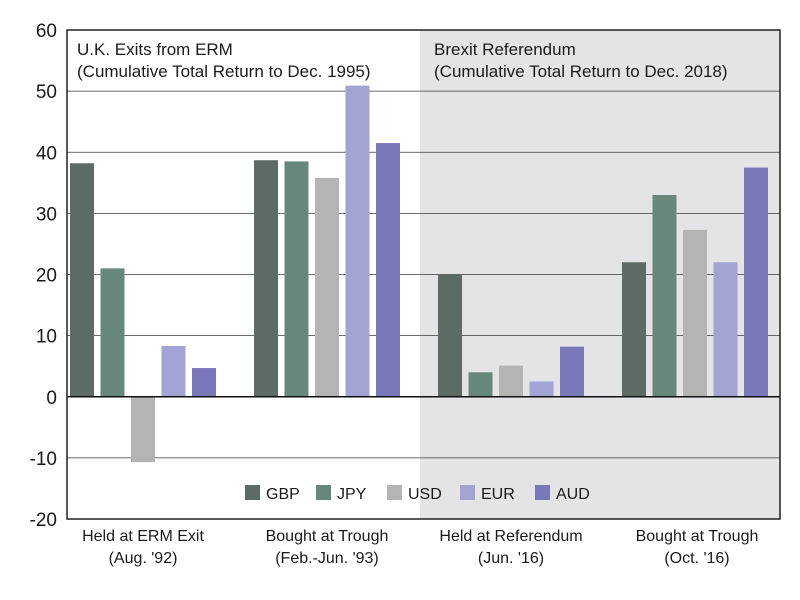 This screenshot has height=600, width=800. Describe the element at coordinates (43, 459) in the screenshot. I see `y-tick-label: -10` at that location.